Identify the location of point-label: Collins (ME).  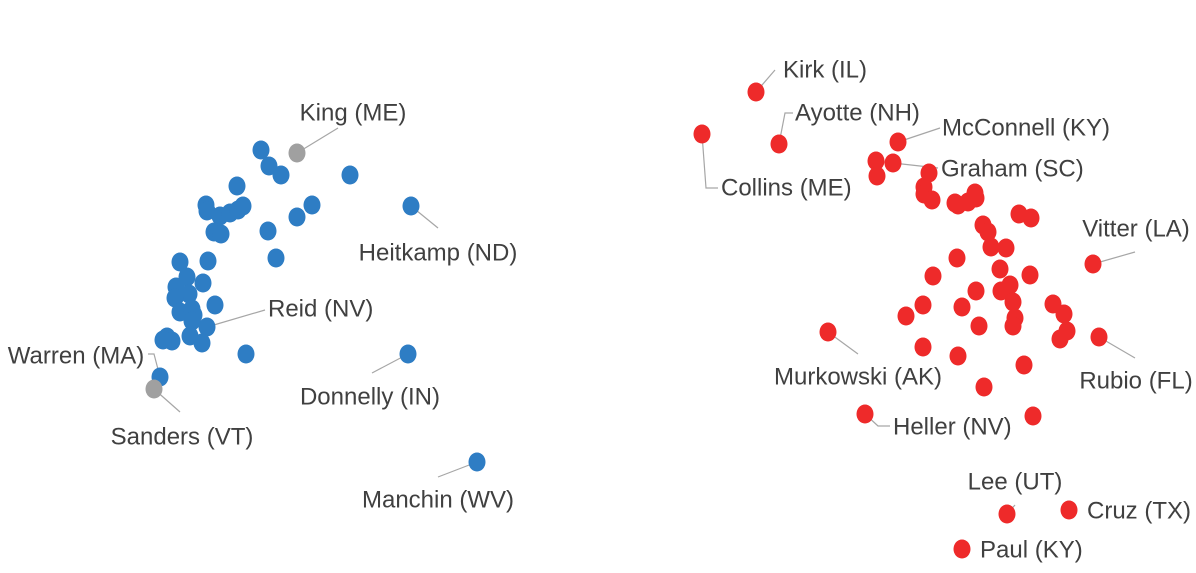
(786, 187).